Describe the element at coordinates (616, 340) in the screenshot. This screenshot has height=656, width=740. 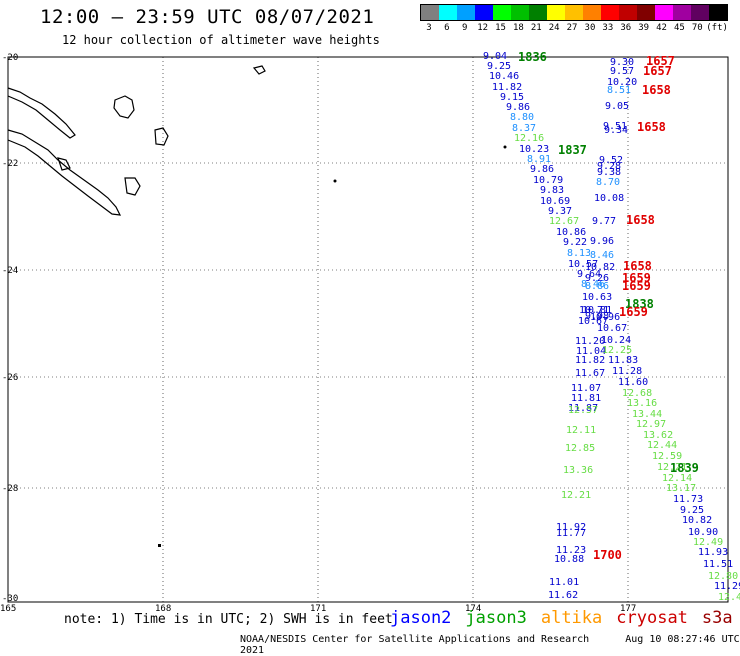
I see `wave-height-value: 10.24` at that location.